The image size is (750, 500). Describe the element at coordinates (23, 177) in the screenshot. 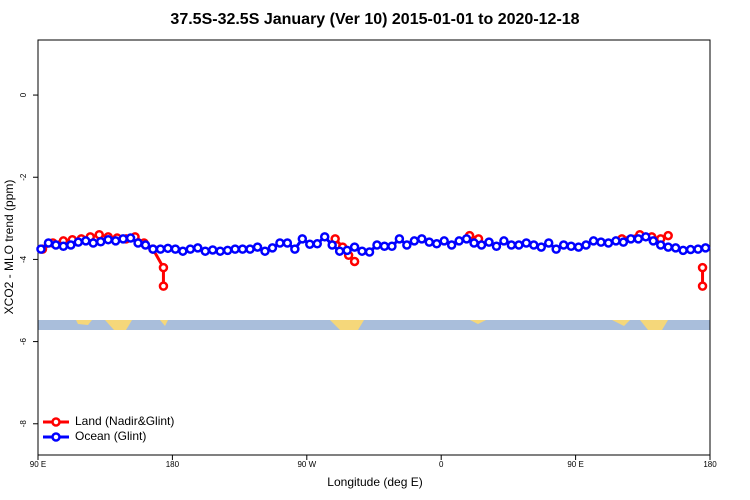

I see `y-tick-label: -2` at that location.